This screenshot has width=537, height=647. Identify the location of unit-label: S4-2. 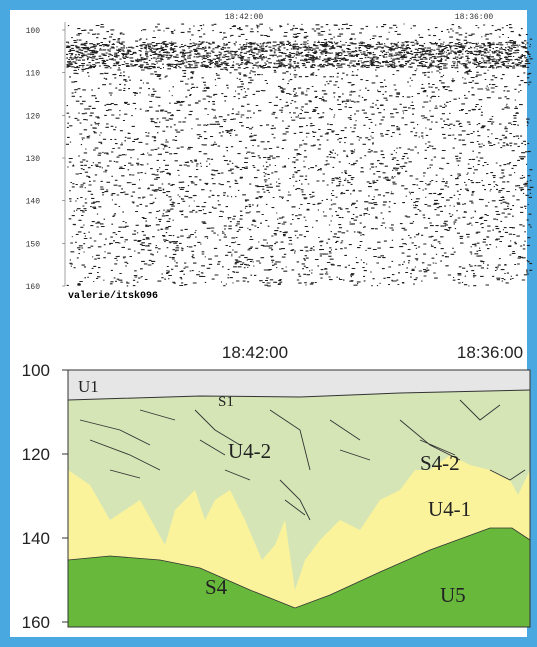
(440, 463).